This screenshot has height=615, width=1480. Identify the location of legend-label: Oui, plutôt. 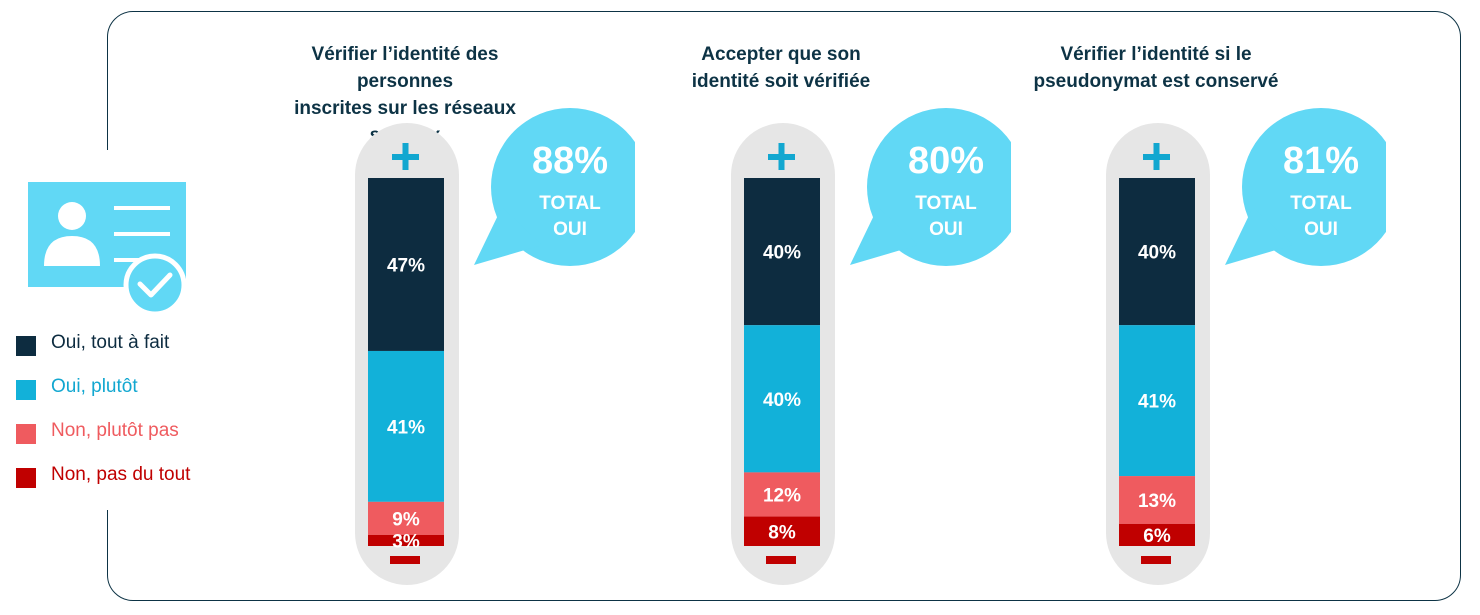
(94, 386).